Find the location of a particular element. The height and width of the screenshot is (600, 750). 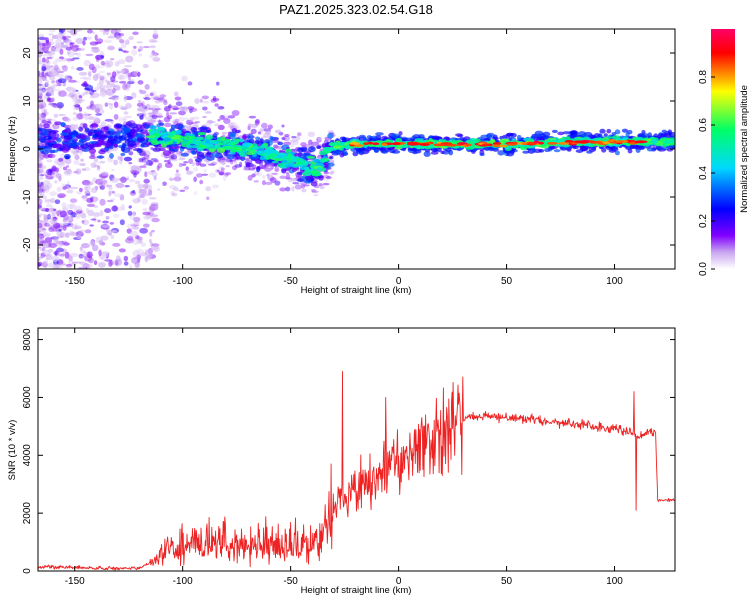

x-tick-label: -150 is located at coordinates (75, 581).